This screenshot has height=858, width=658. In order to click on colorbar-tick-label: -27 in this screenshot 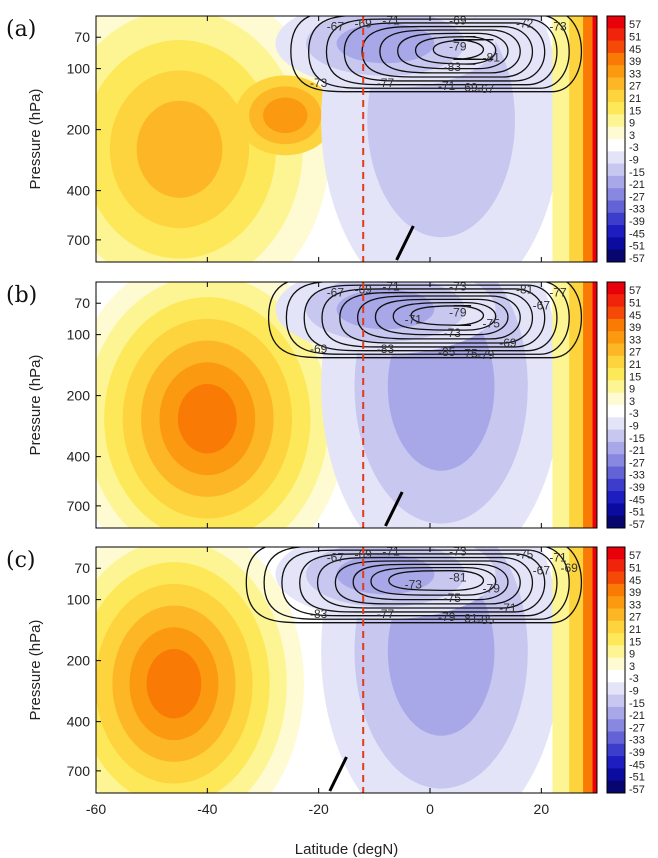, I will do `click(637, 463)`.